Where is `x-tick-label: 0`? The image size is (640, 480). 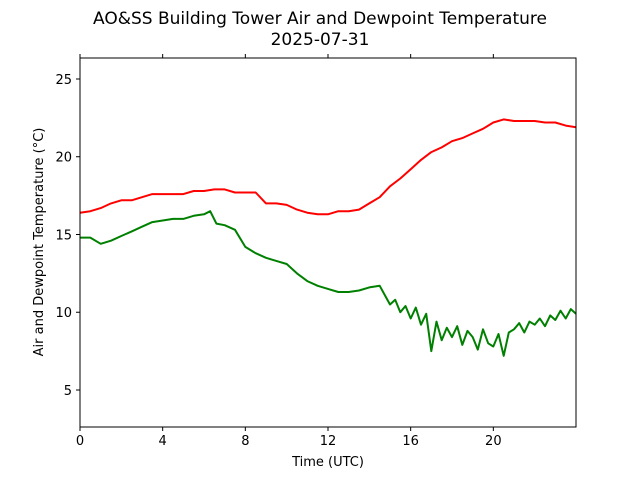 x-tick-label: 0 is located at coordinates (80, 441).